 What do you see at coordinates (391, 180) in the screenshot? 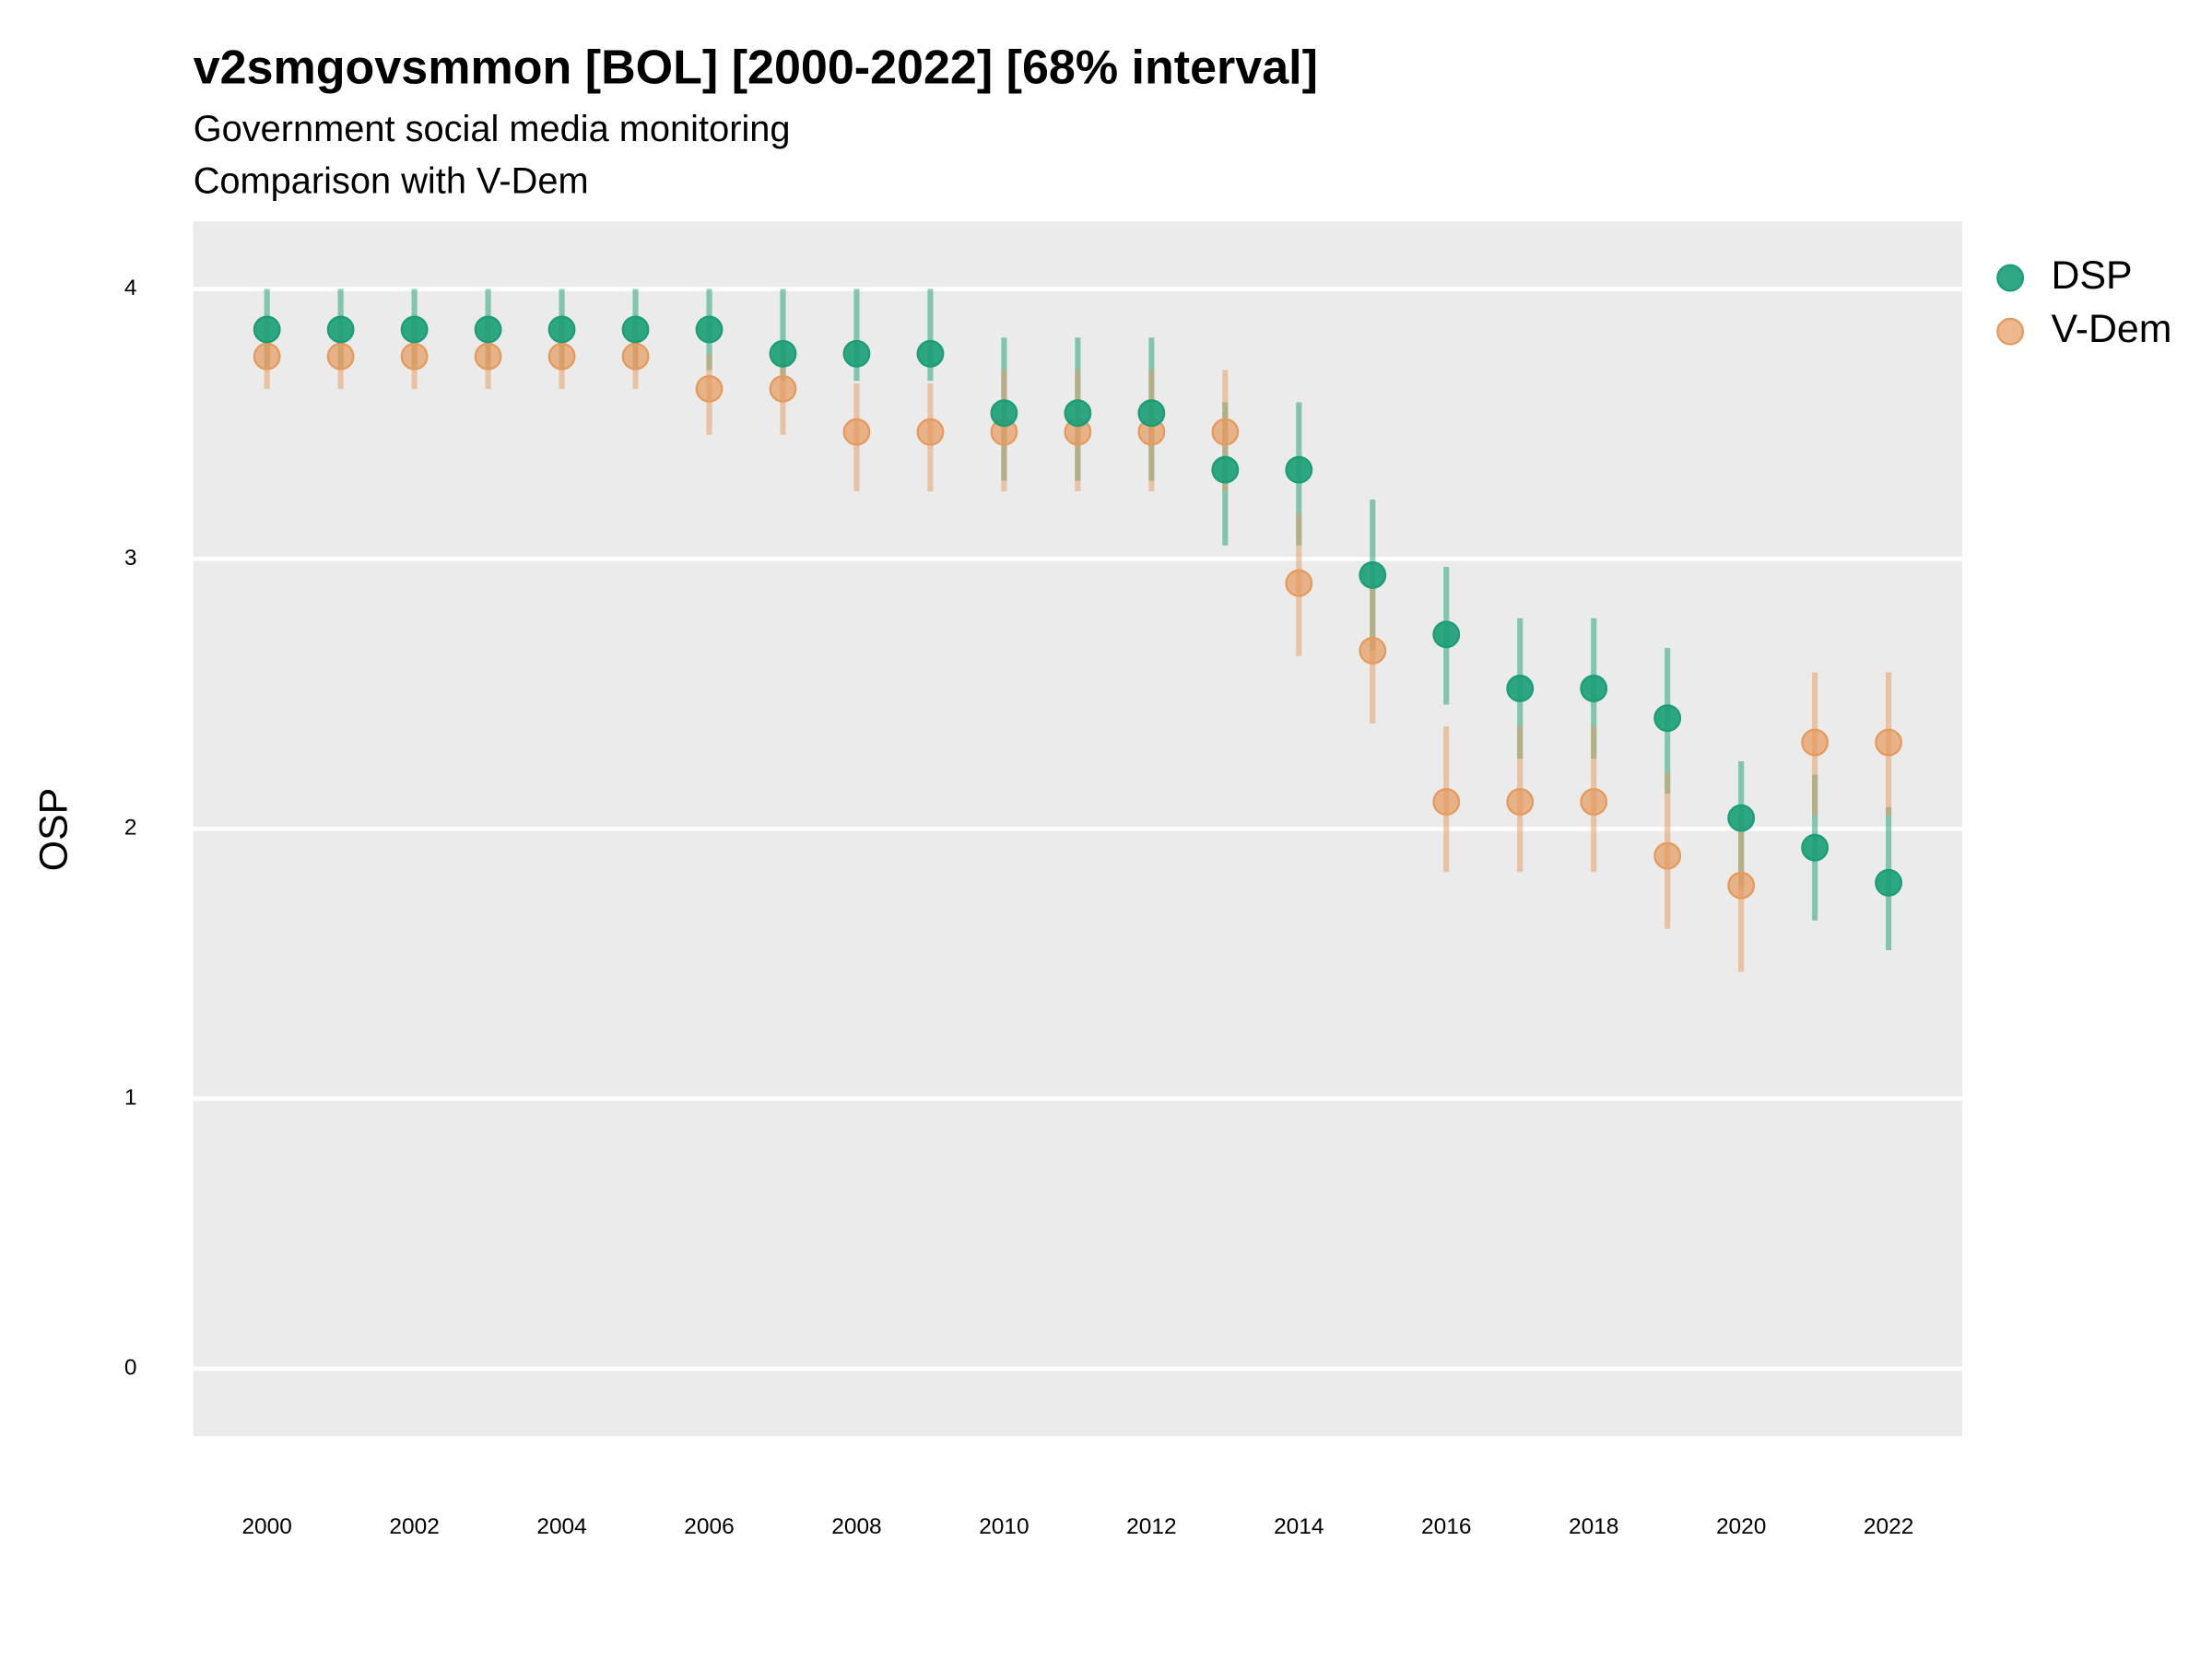
I see `chart-caption: Comparison with V-Dem` at bounding box center [391, 180].